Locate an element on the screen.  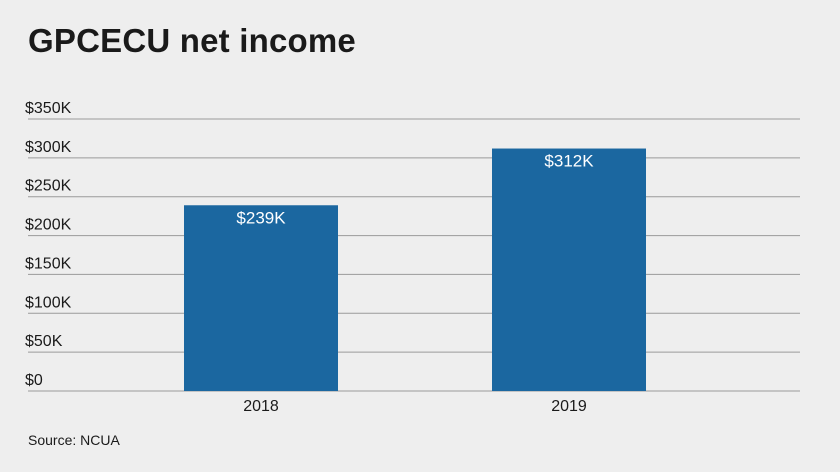
bar-2019 is located at coordinates (569, 269).